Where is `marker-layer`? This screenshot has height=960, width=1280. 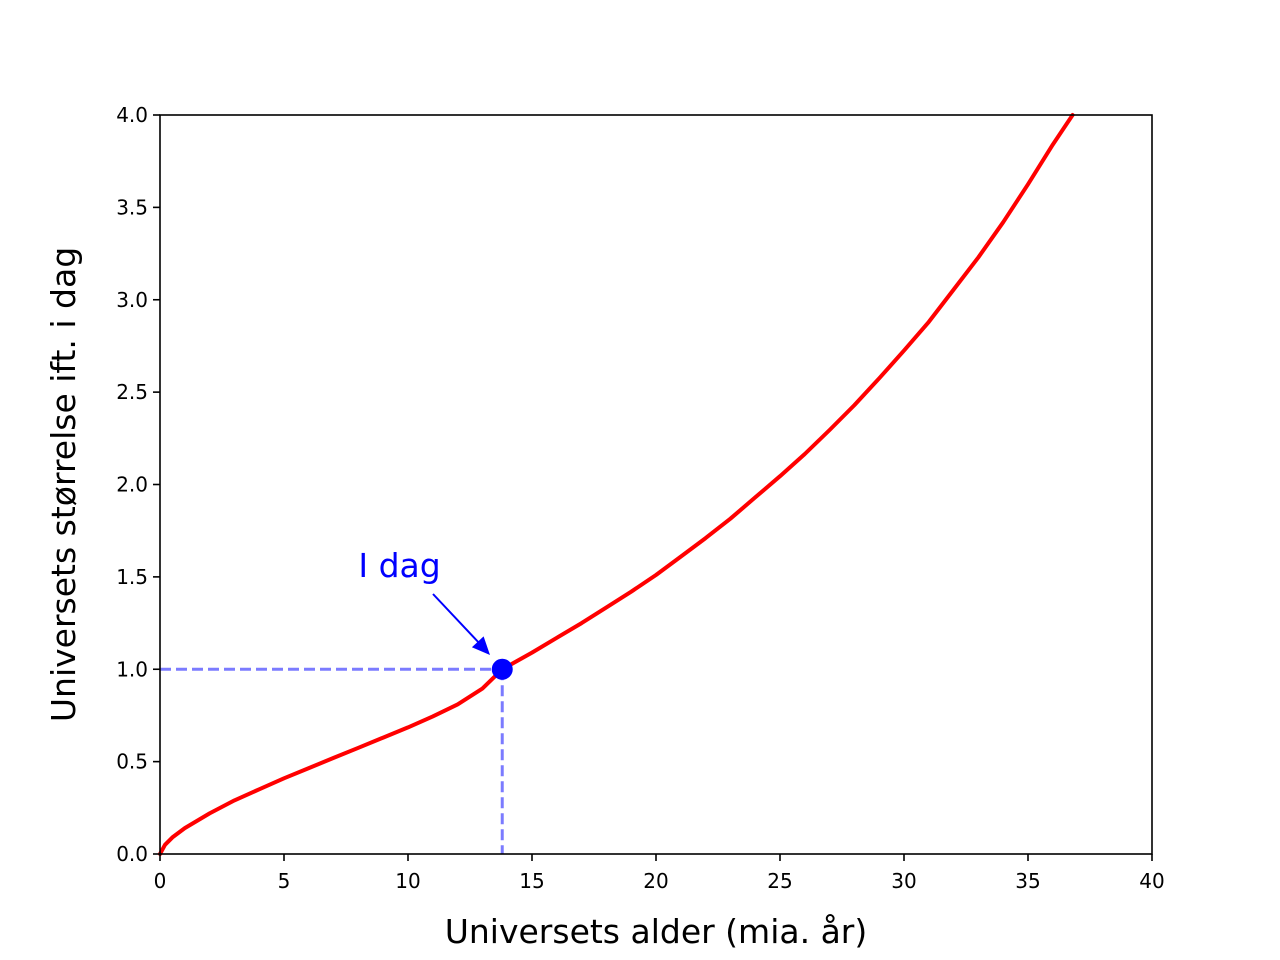 marker-layer is located at coordinates (502, 669).